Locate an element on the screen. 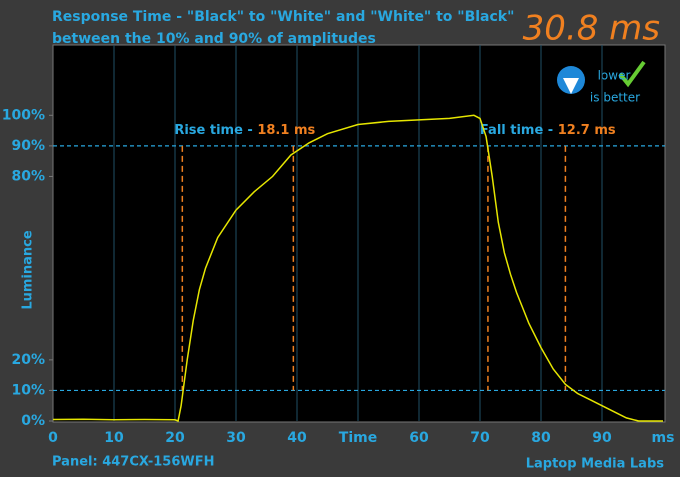  x-tick-label: Time is located at coordinates (358, 438).